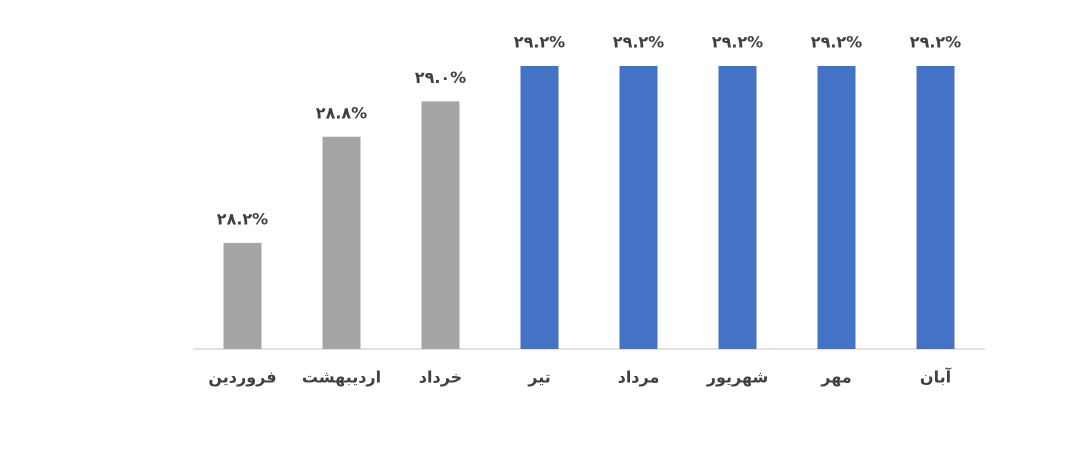 This screenshot has height=459, width=1075. Describe the element at coordinates (440, 377) in the screenshot. I see `x-tick-label: خرداد` at that location.